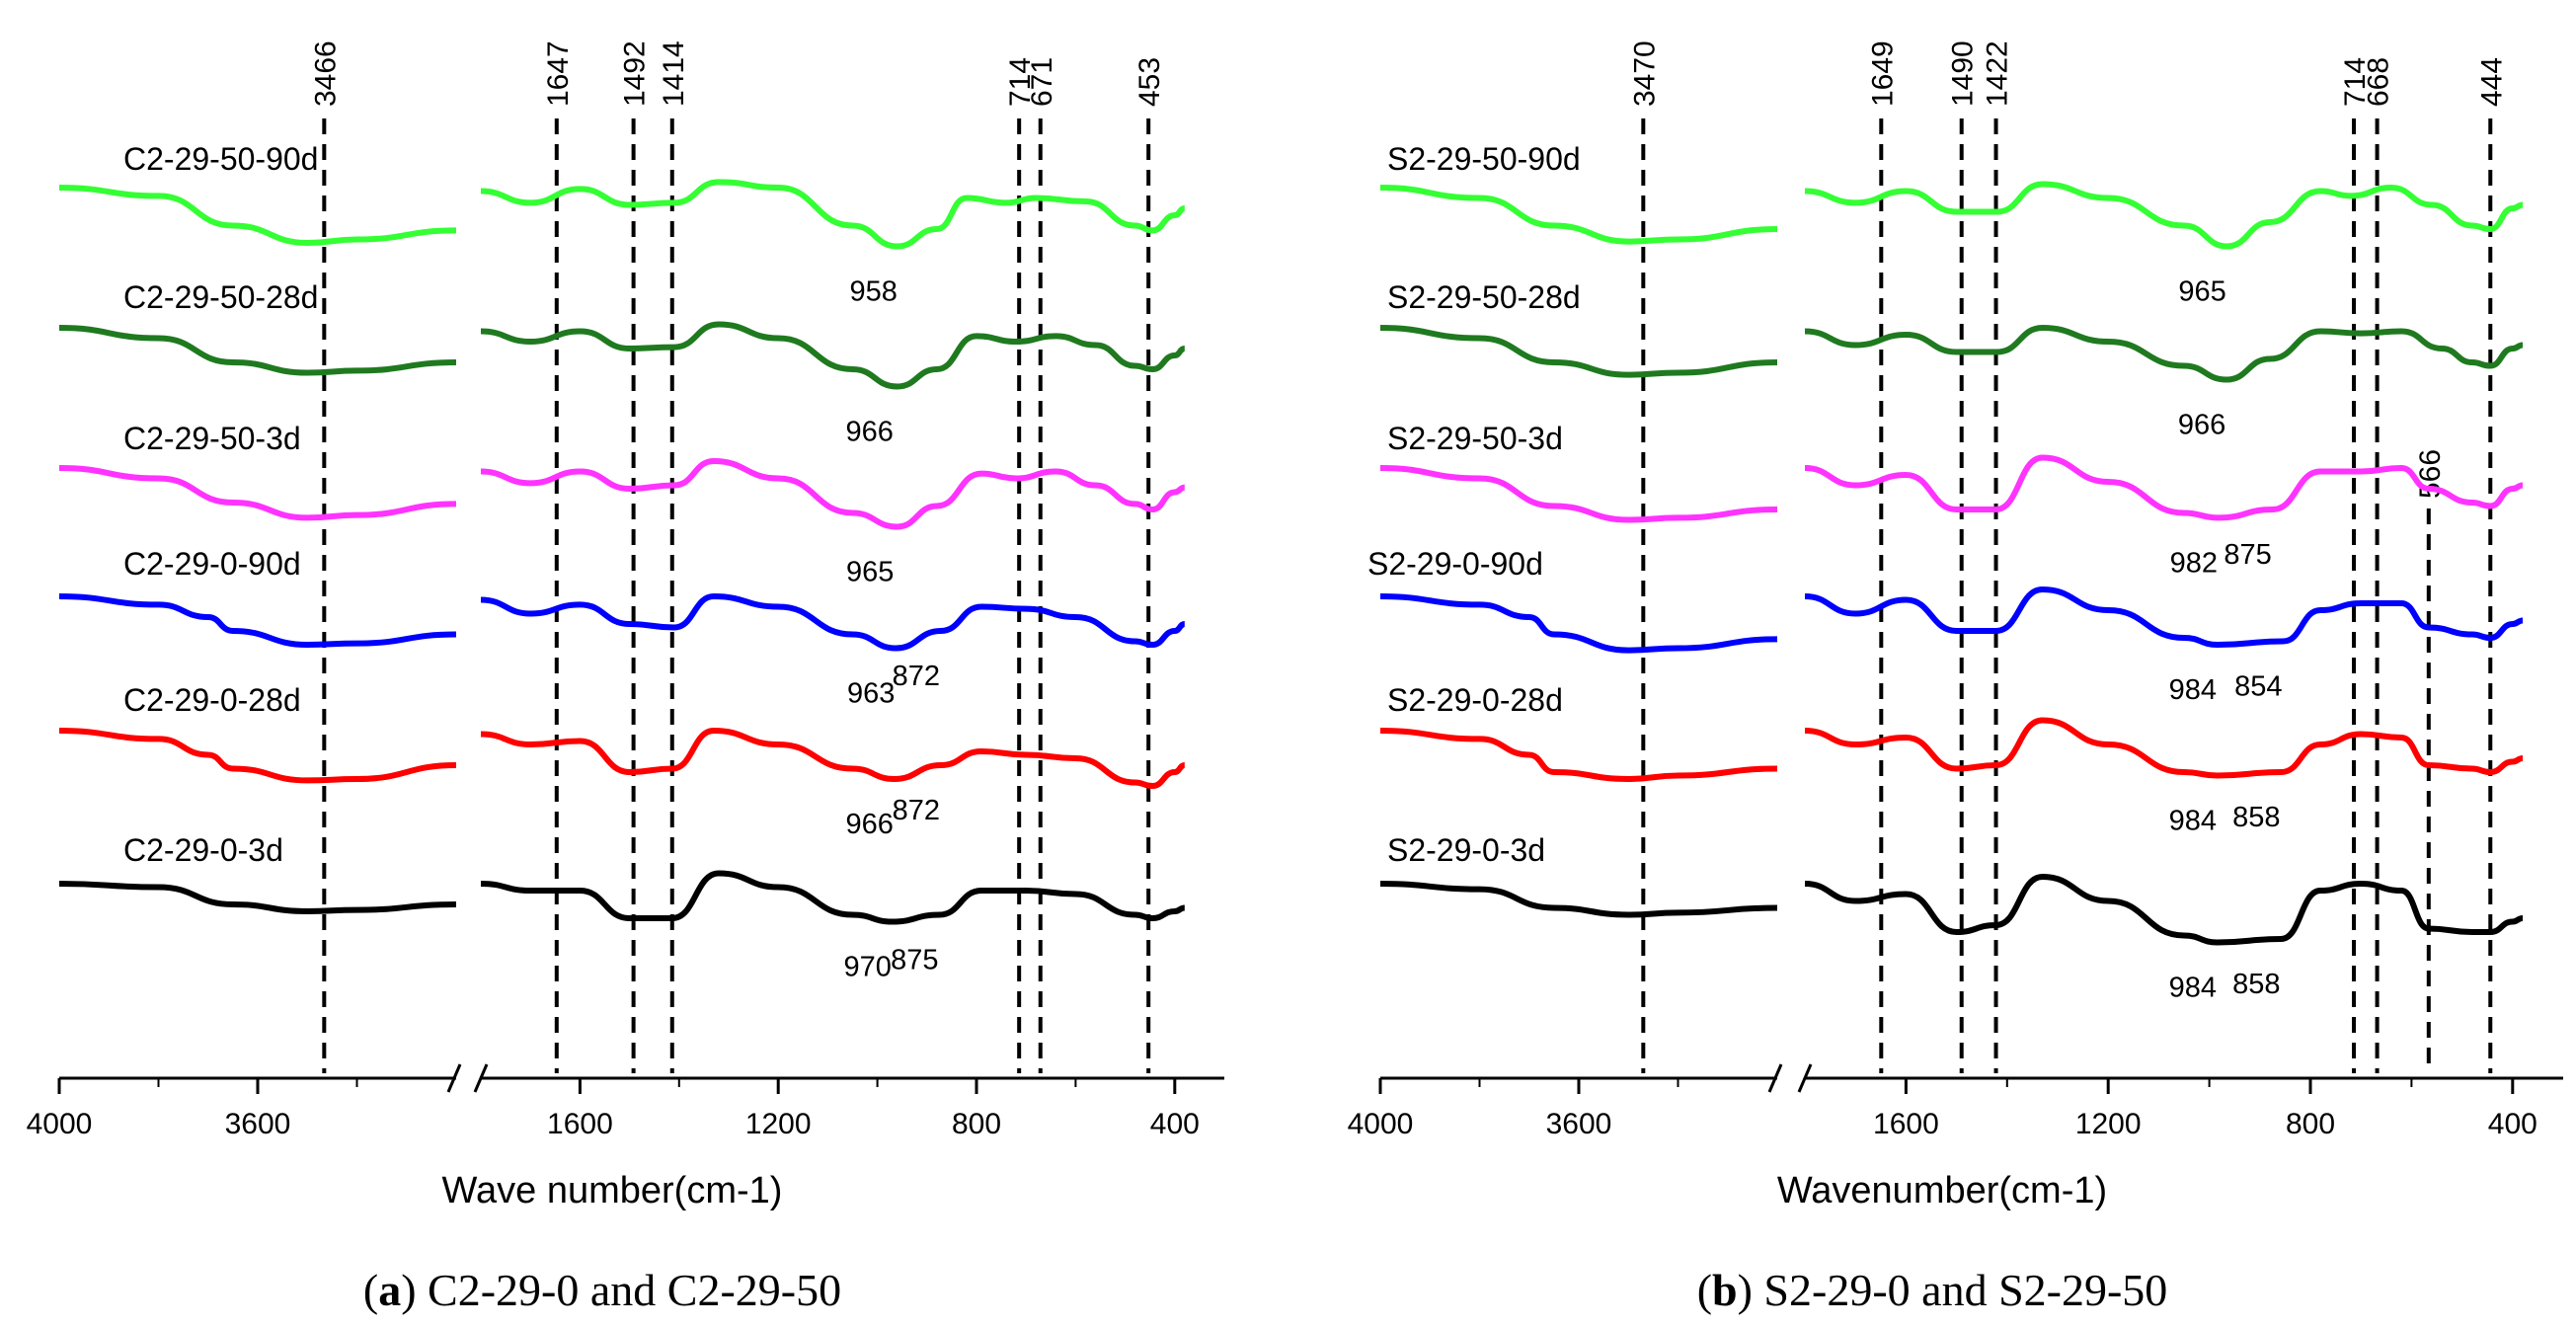 The image size is (2576, 1327). I want to click on series-line-right-S2-29-0-3d, so click(2164, 910).